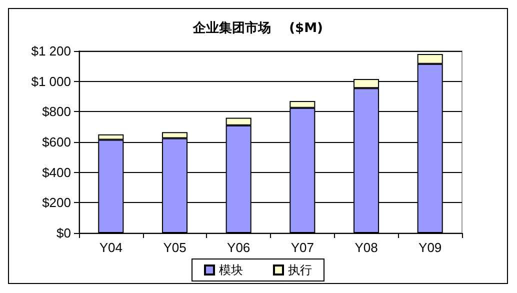 This screenshot has height=293, width=517. I want to click on y-tick-label: $800, so click(56, 112).